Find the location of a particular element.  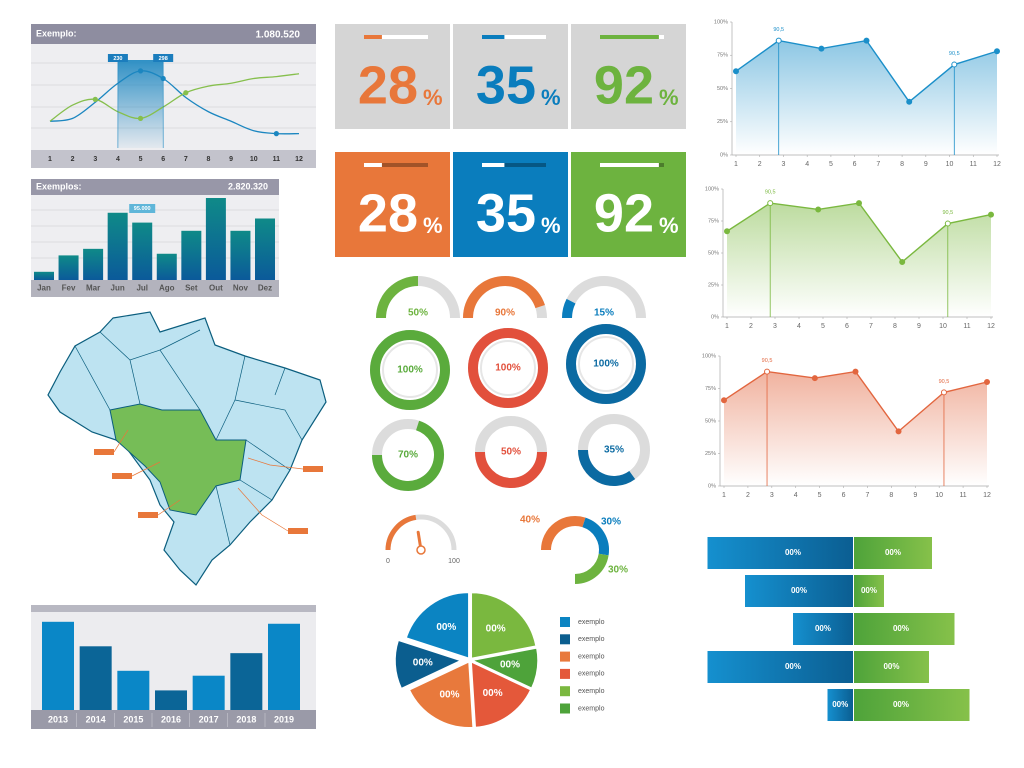

callout-label: 230 is located at coordinates (117, 59).